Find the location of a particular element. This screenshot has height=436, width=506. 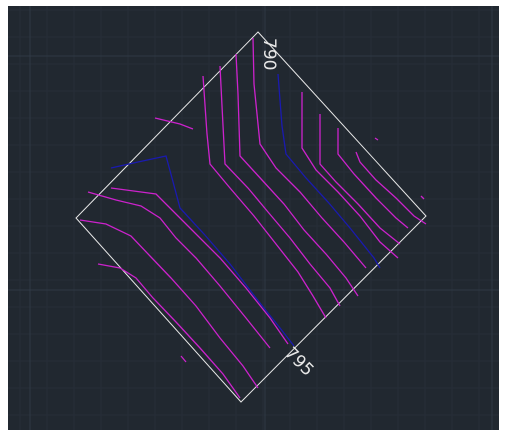

contour-label-795: 795 is located at coordinates (298, 361).